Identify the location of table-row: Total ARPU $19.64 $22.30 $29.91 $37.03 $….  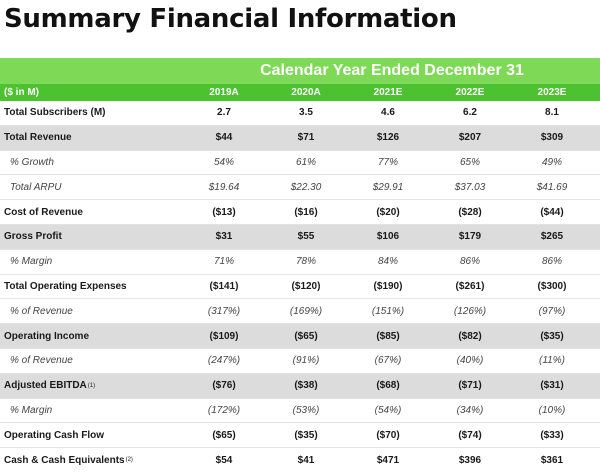
(300, 188).